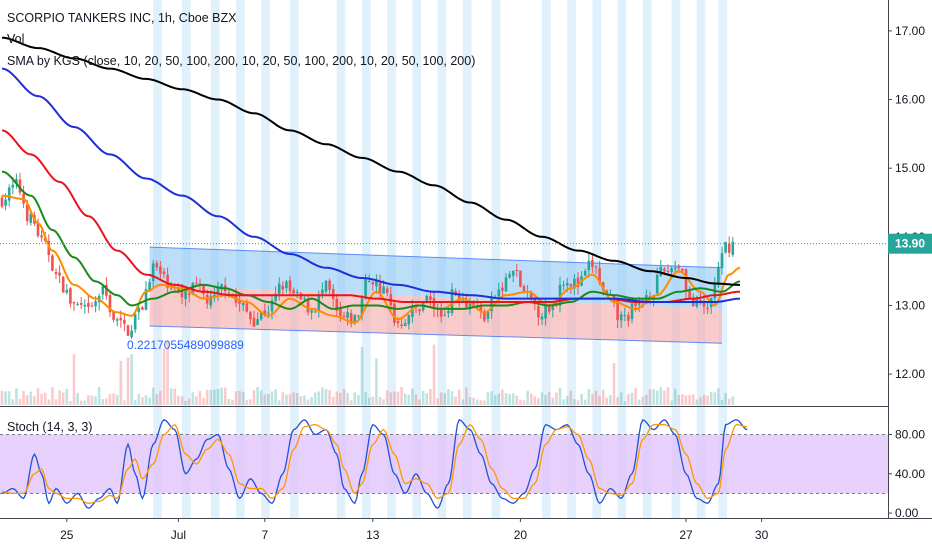 The image size is (932, 550). I want to click on vol-legend: Vol, so click(16, 39).